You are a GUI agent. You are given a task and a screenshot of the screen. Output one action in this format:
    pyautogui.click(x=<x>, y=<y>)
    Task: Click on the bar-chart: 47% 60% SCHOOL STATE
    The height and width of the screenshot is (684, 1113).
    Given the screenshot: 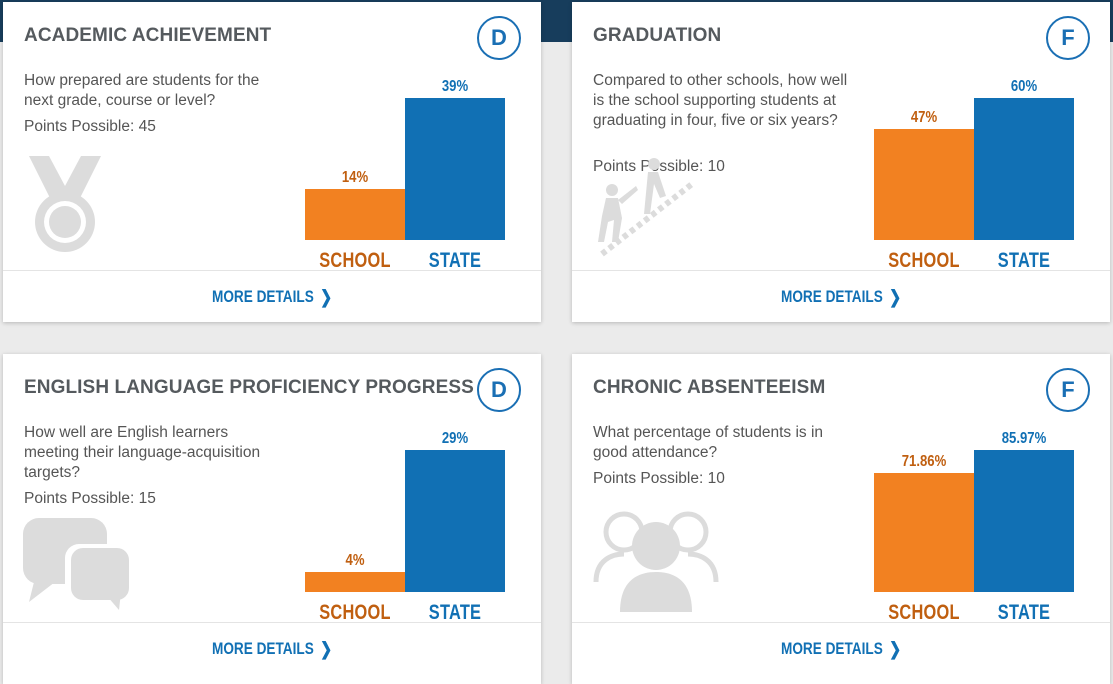 What is the action you would take?
    pyautogui.click(x=977, y=169)
    